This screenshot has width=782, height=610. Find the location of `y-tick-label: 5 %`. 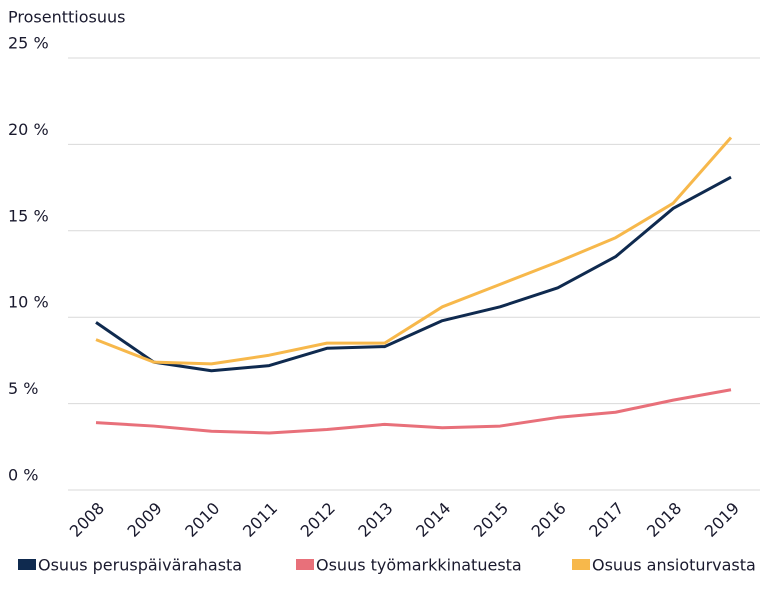

y-tick-label: 5 % is located at coordinates (23, 388).